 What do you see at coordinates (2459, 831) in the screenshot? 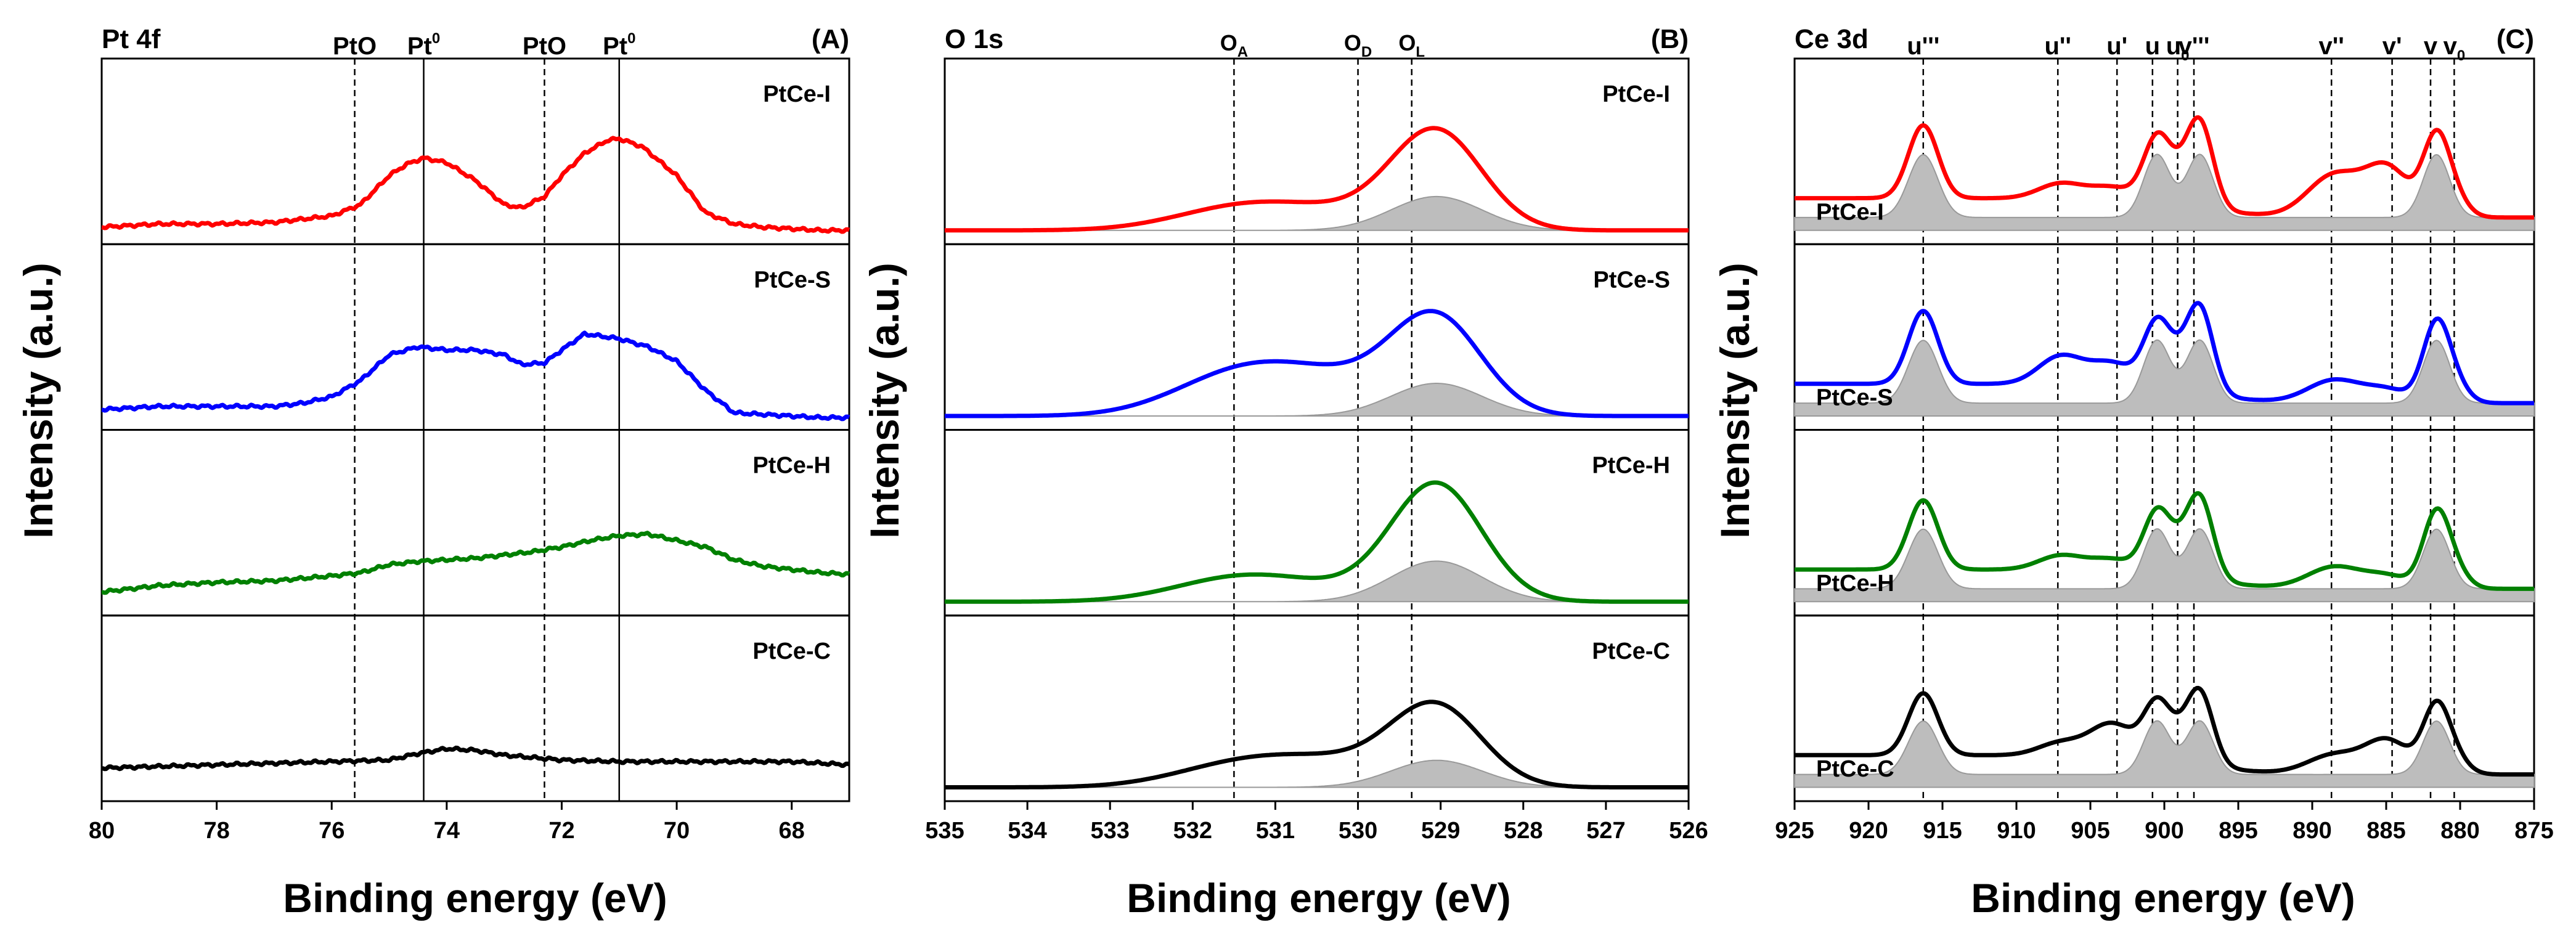
I see `x-tick-label: 880` at bounding box center [2459, 831].